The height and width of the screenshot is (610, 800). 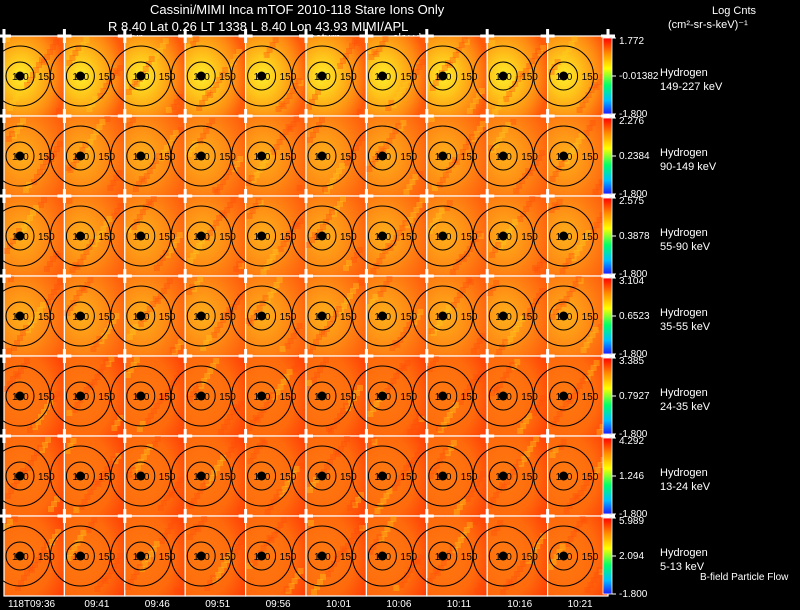 I want to click on colorbar-mid-value: -0.01382, so click(x=639, y=76).